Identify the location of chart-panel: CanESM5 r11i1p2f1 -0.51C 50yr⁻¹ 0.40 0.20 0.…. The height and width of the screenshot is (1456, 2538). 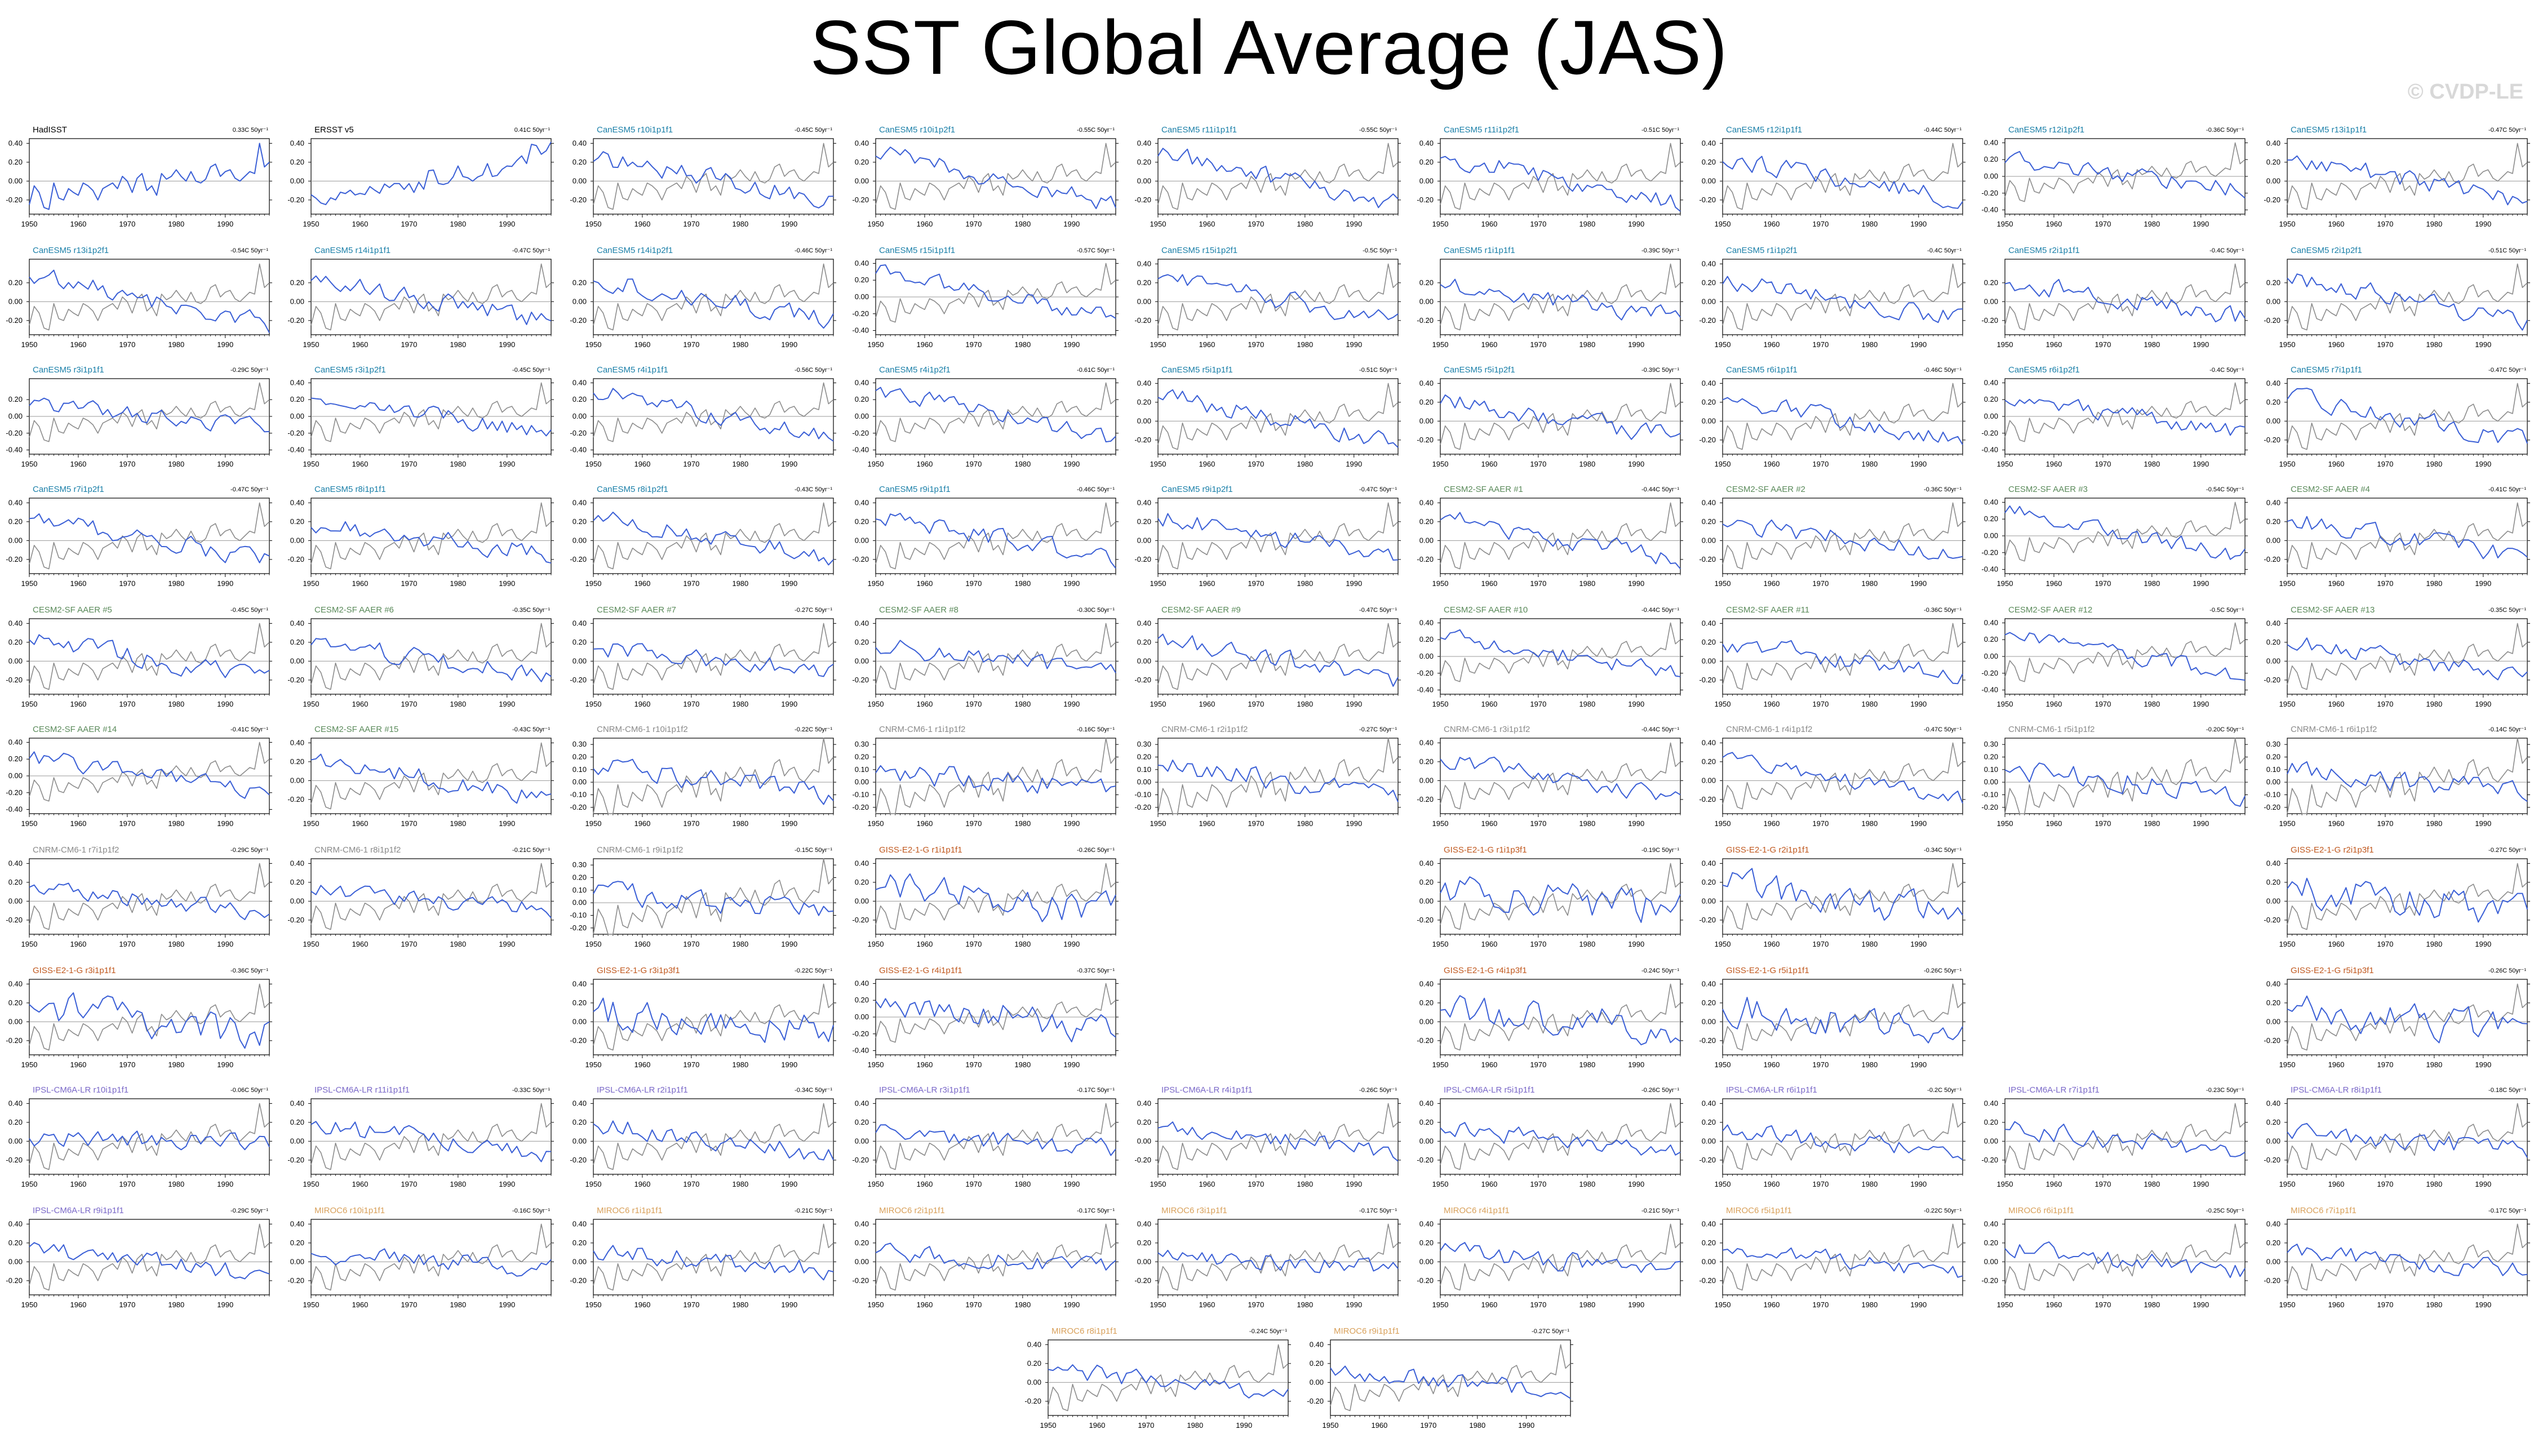
(1547, 181).